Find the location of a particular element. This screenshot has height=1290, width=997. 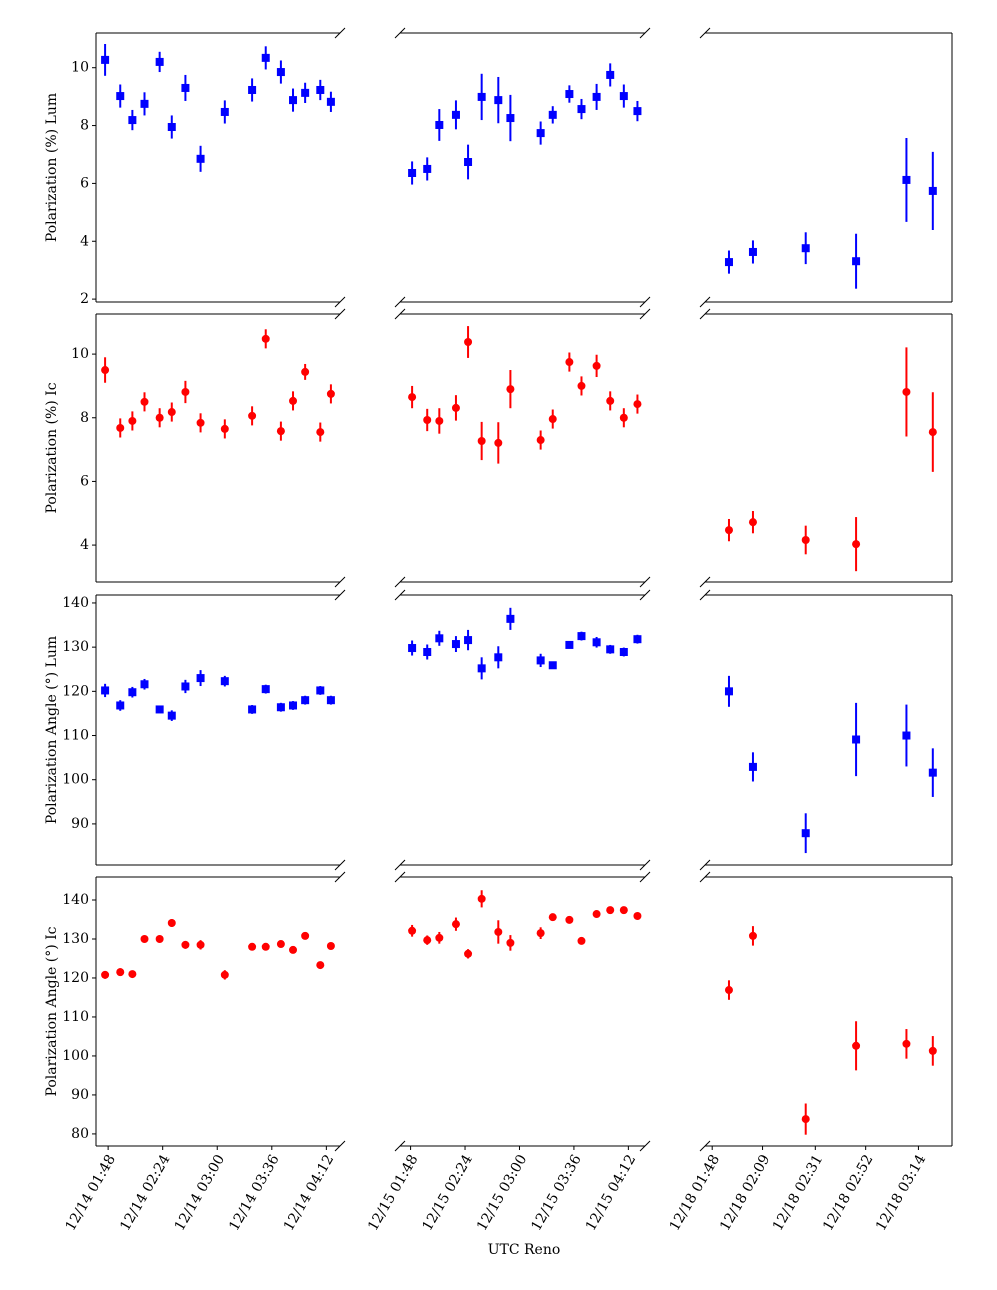

y-tick-label: 130 is located at coordinates (75, 939).